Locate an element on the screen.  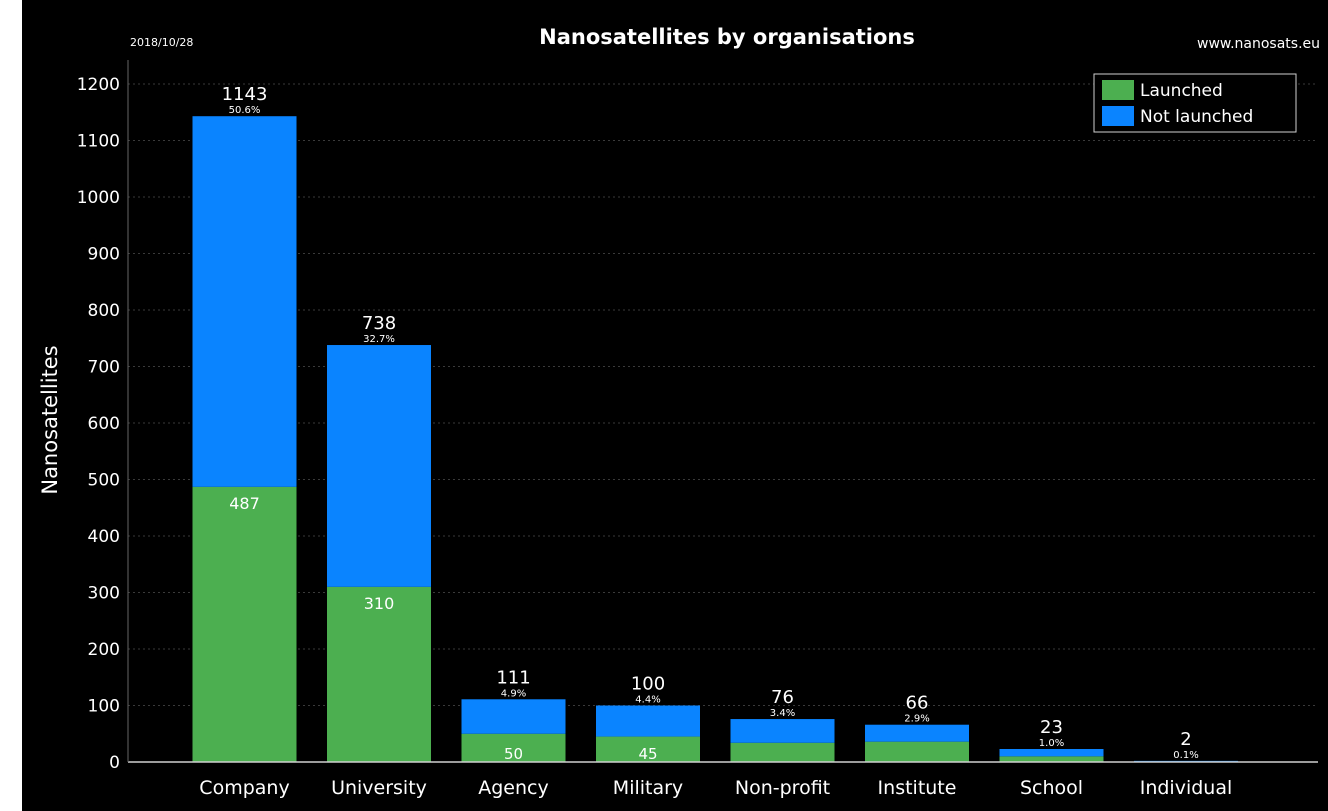
y-tick-label: 800 is located at coordinates (104, 311).